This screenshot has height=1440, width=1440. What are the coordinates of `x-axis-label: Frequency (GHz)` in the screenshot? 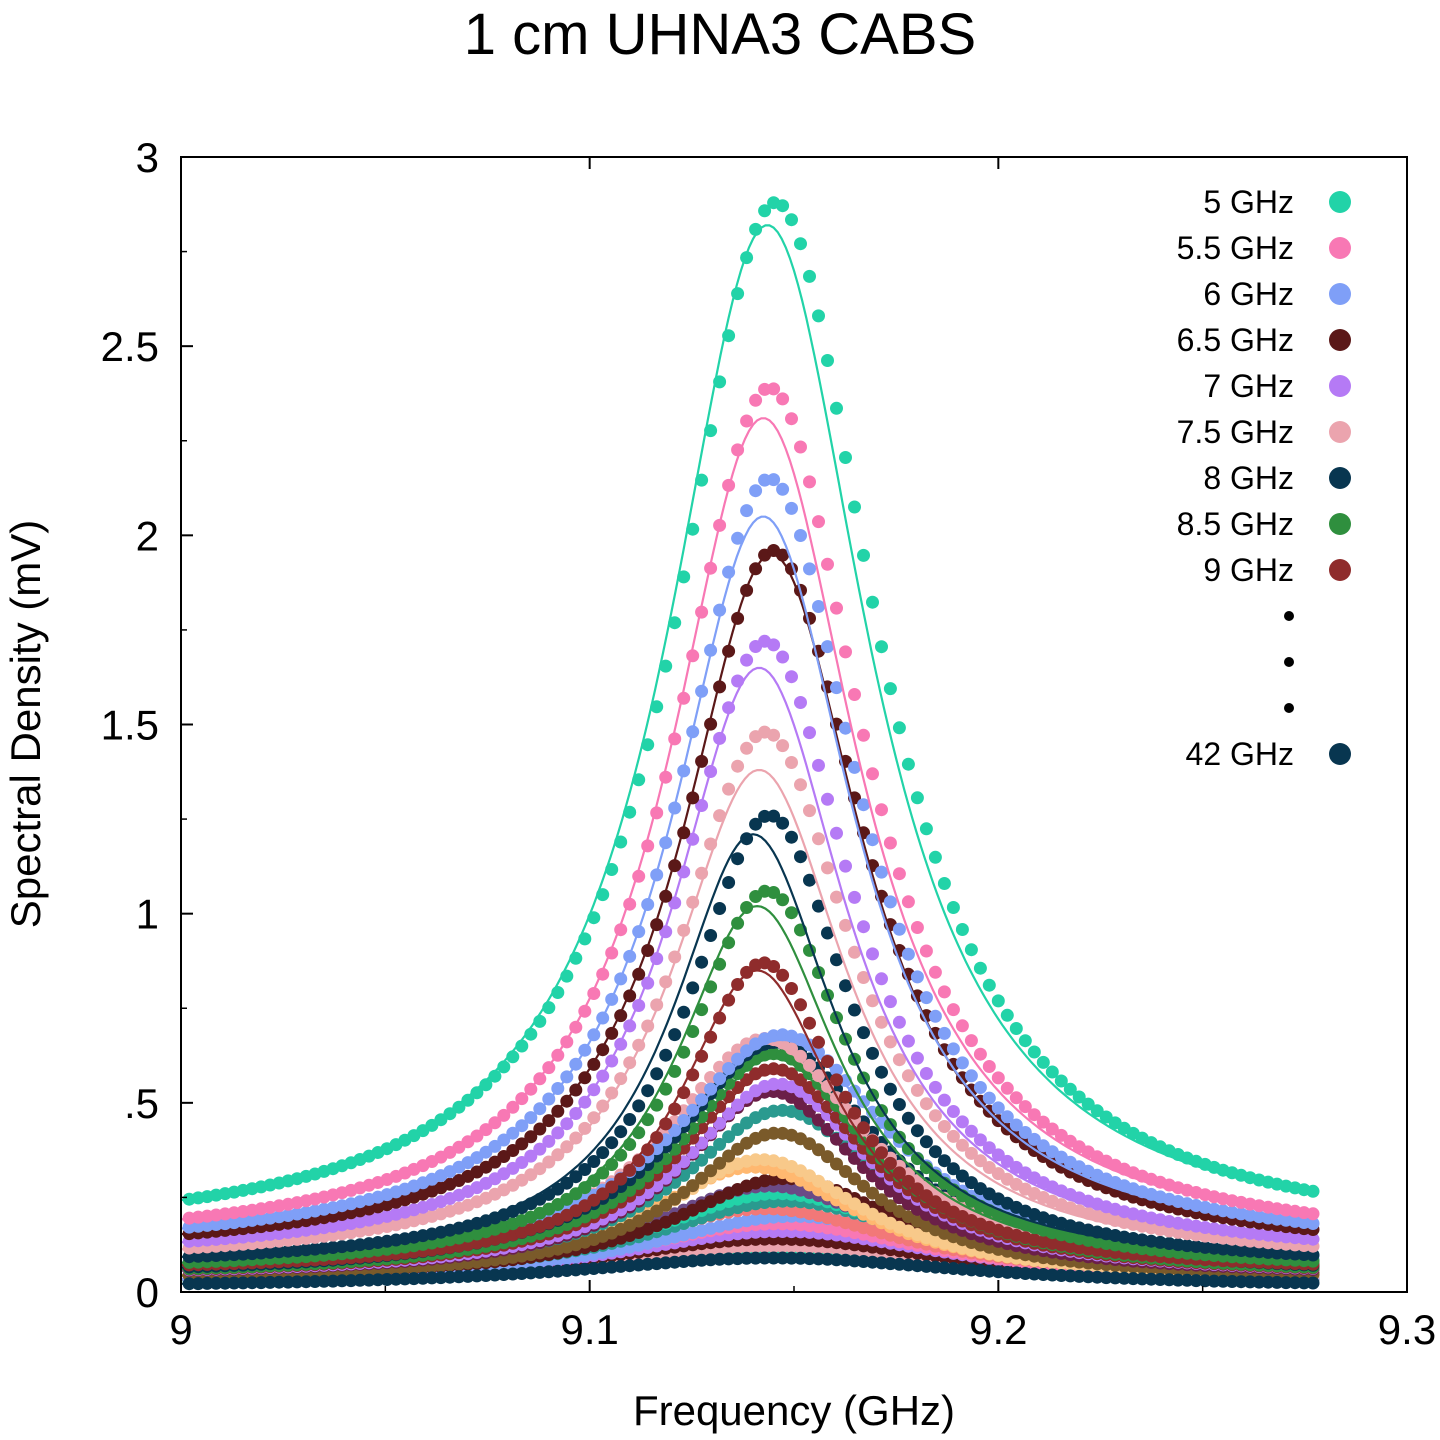 It's located at (794, 1410).